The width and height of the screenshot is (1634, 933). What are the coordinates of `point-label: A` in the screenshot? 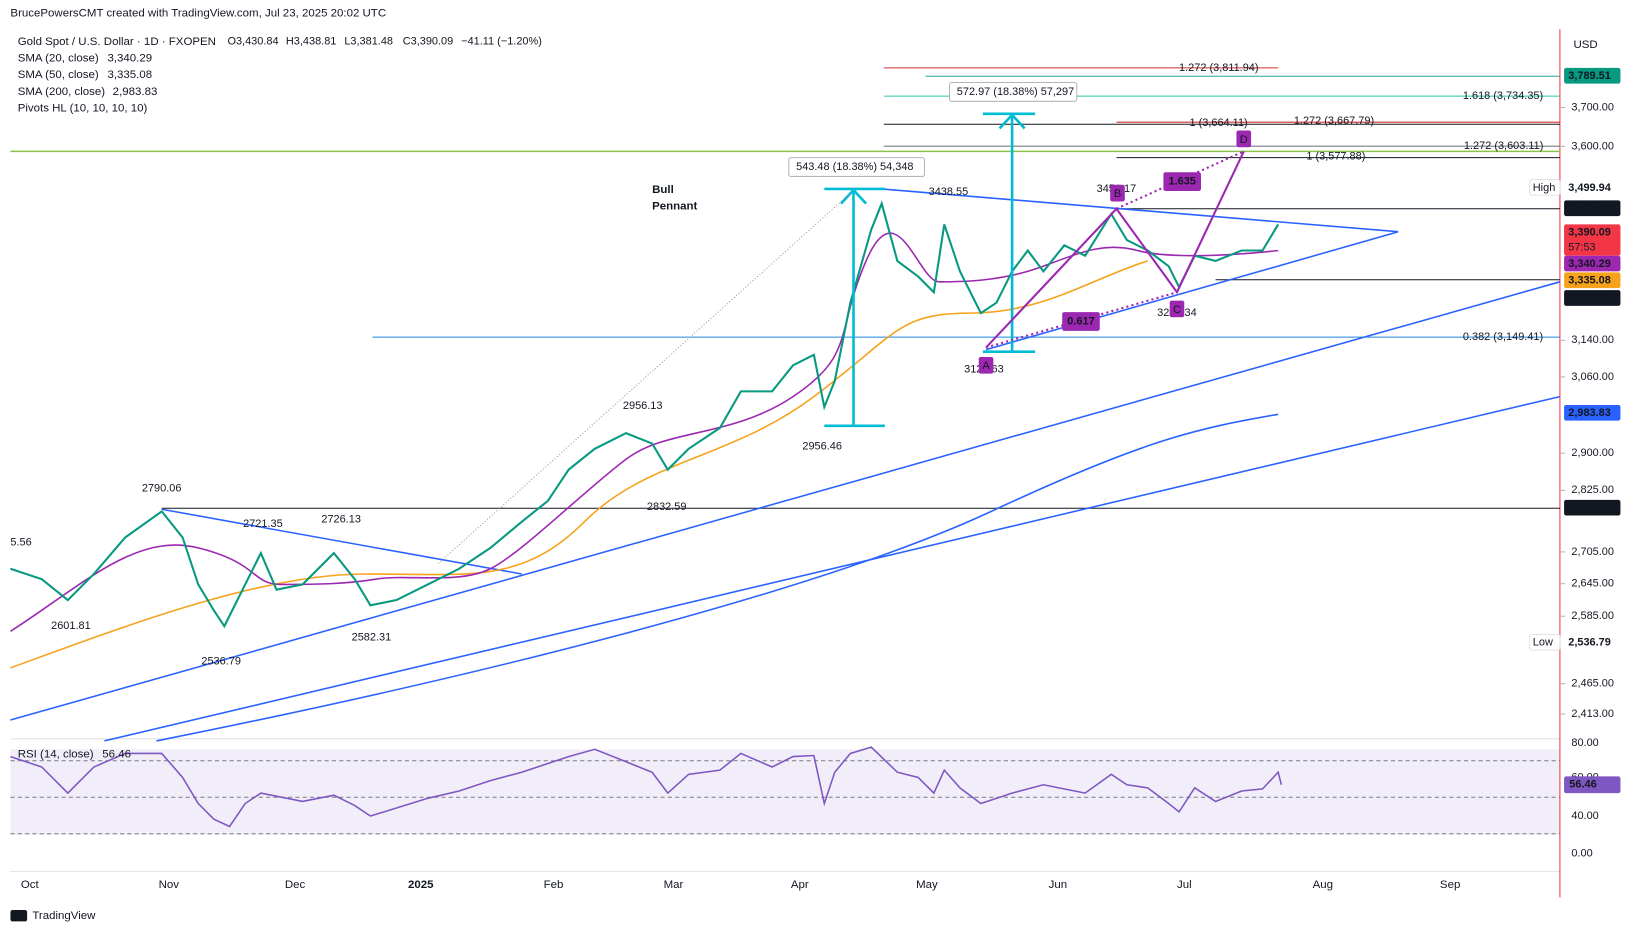 It's located at (986, 366).